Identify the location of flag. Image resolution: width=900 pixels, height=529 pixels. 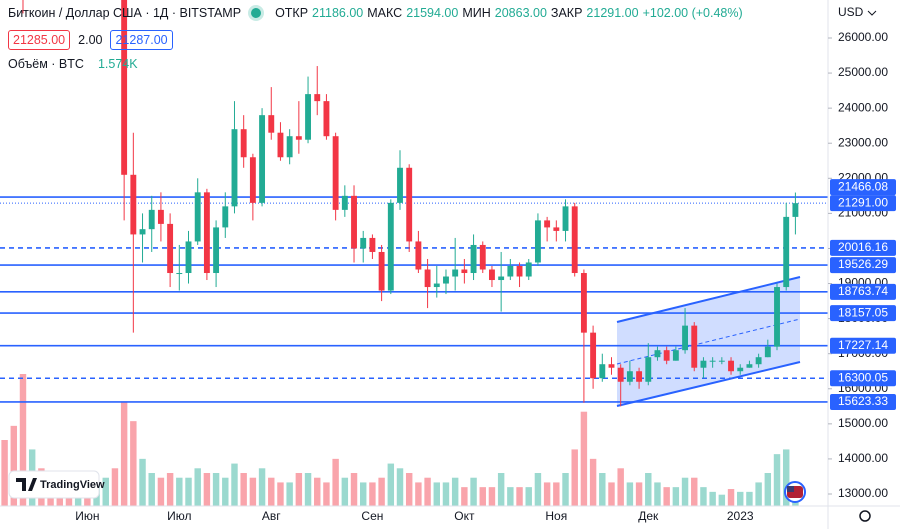
(790, 489).